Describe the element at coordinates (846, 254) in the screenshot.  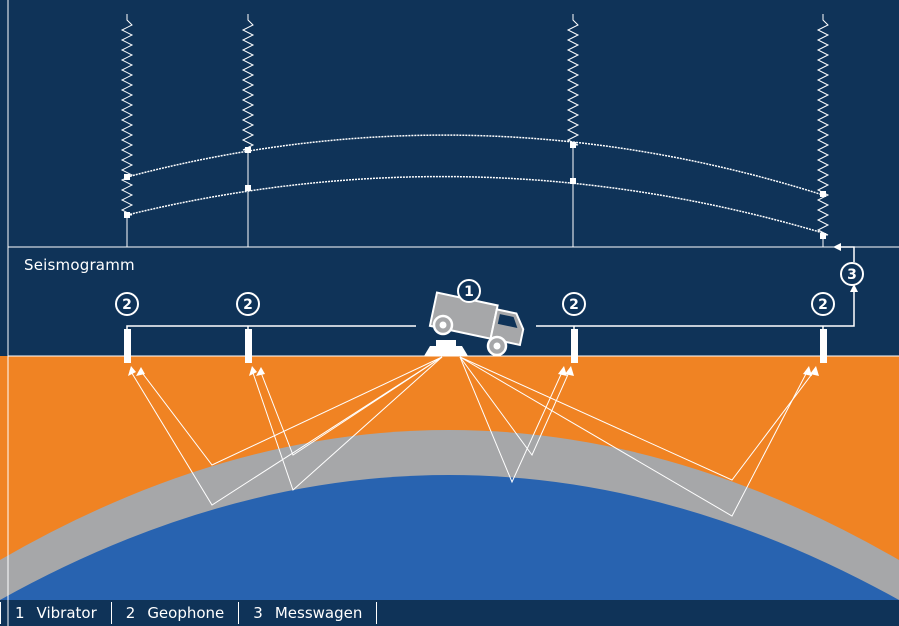
I see `truck-to-seismogram-arrow` at that location.